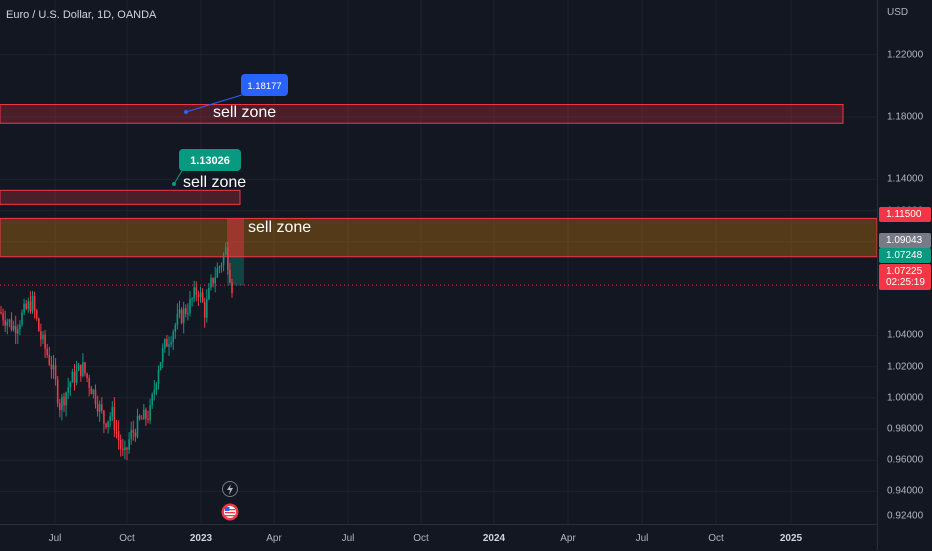 Image resolution: width=932 pixels, height=551 pixels. What do you see at coordinates (905, 117) in the screenshot?
I see `price-tick-label: 1.18000` at bounding box center [905, 117].